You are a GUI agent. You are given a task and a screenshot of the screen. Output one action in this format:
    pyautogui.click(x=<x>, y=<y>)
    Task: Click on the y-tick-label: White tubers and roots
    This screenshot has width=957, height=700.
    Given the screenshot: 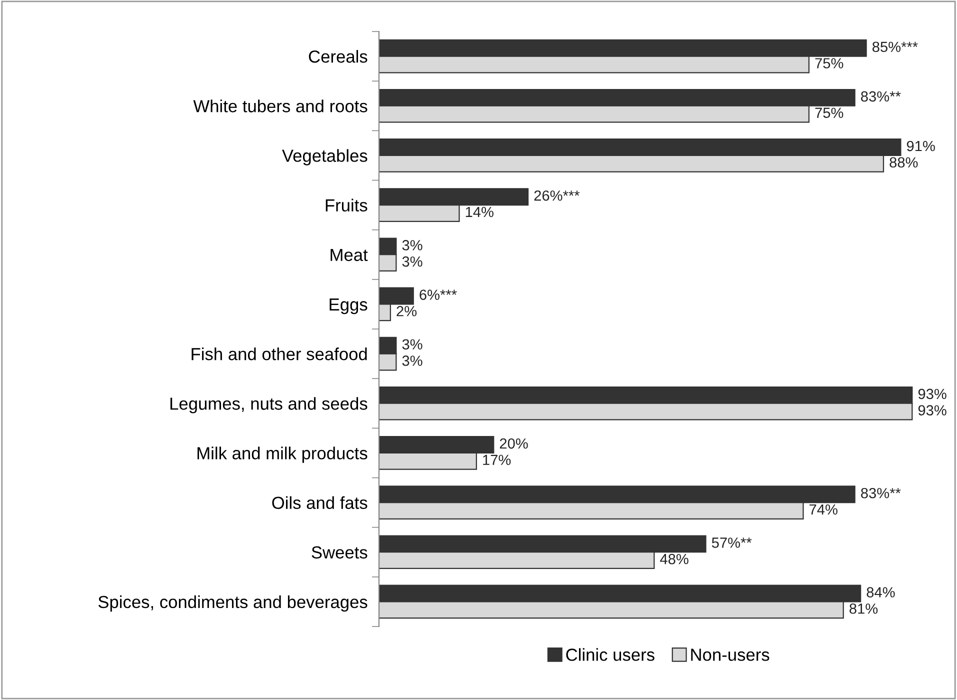 What is the action you would take?
    pyautogui.click(x=280, y=106)
    